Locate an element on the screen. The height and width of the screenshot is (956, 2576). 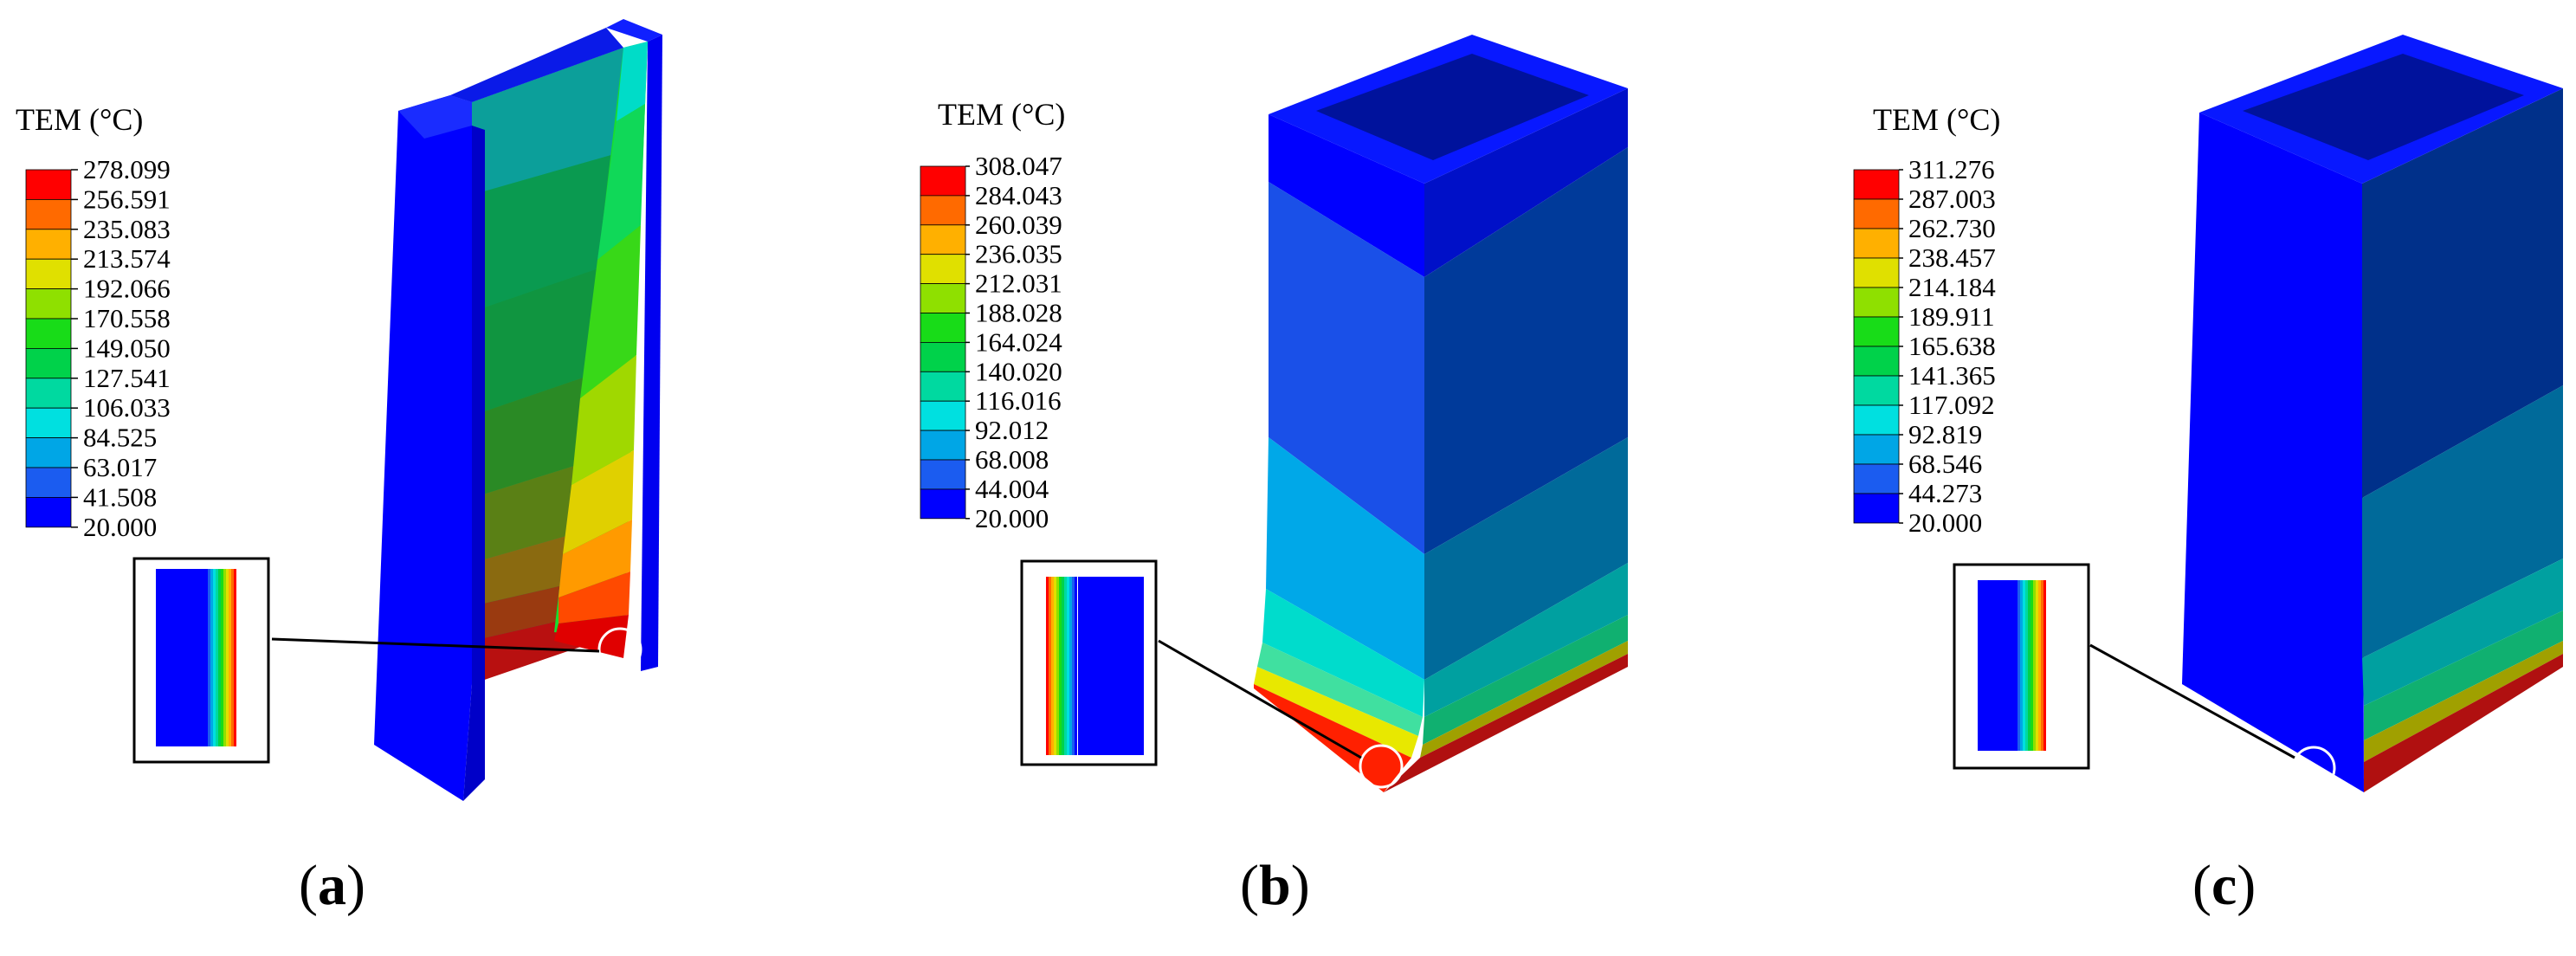
legend-a-tick-label: 149.050 is located at coordinates (127, 348).